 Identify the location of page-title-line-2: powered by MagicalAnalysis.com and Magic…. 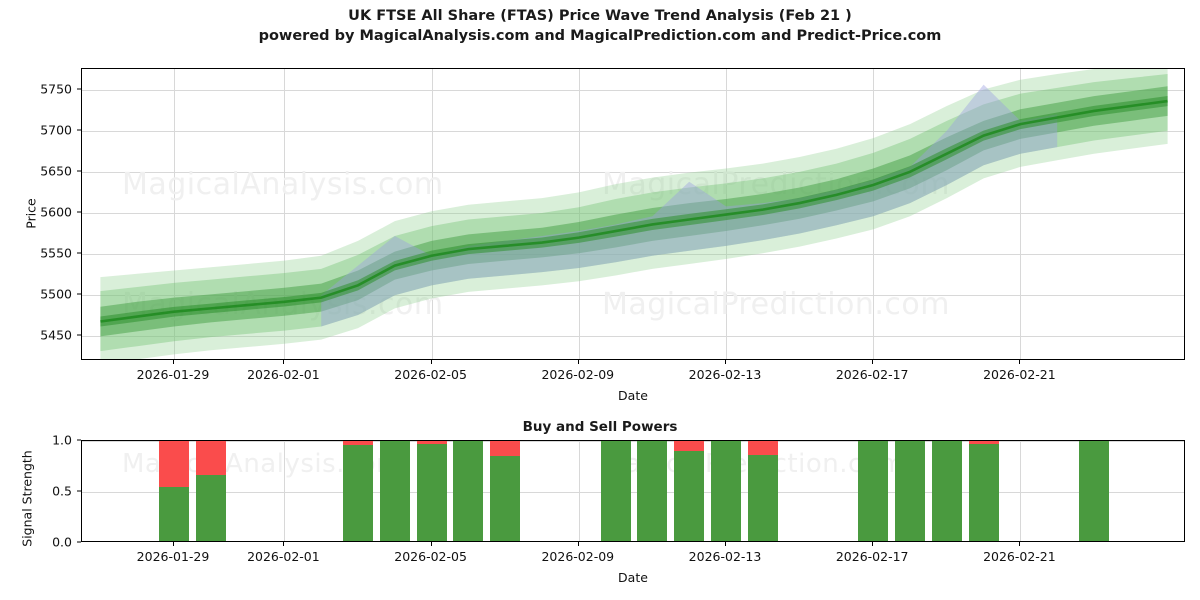
(600, 36).